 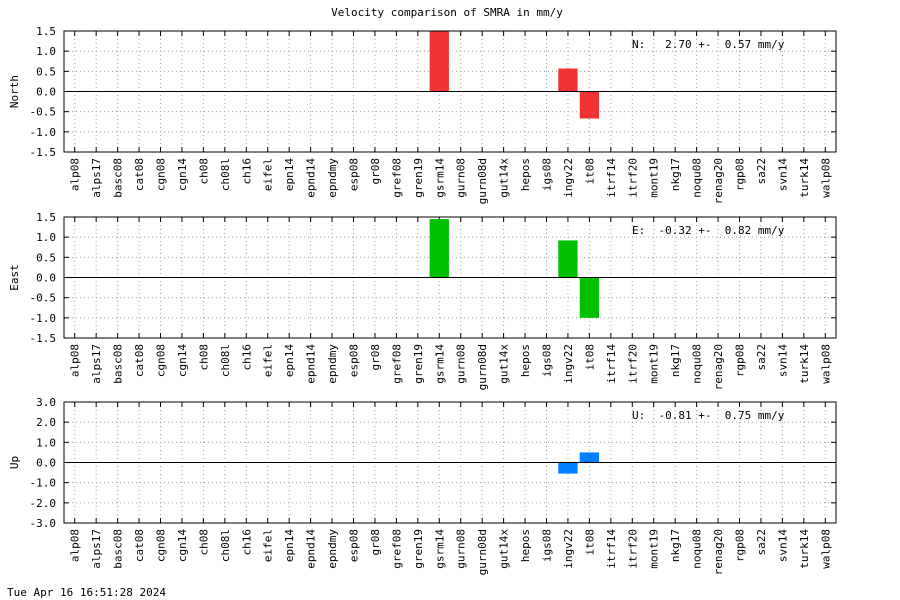 What do you see at coordinates (14, 462) in the screenshot?
I see `y-axis-label: Up` at bounding box center [14, 462].